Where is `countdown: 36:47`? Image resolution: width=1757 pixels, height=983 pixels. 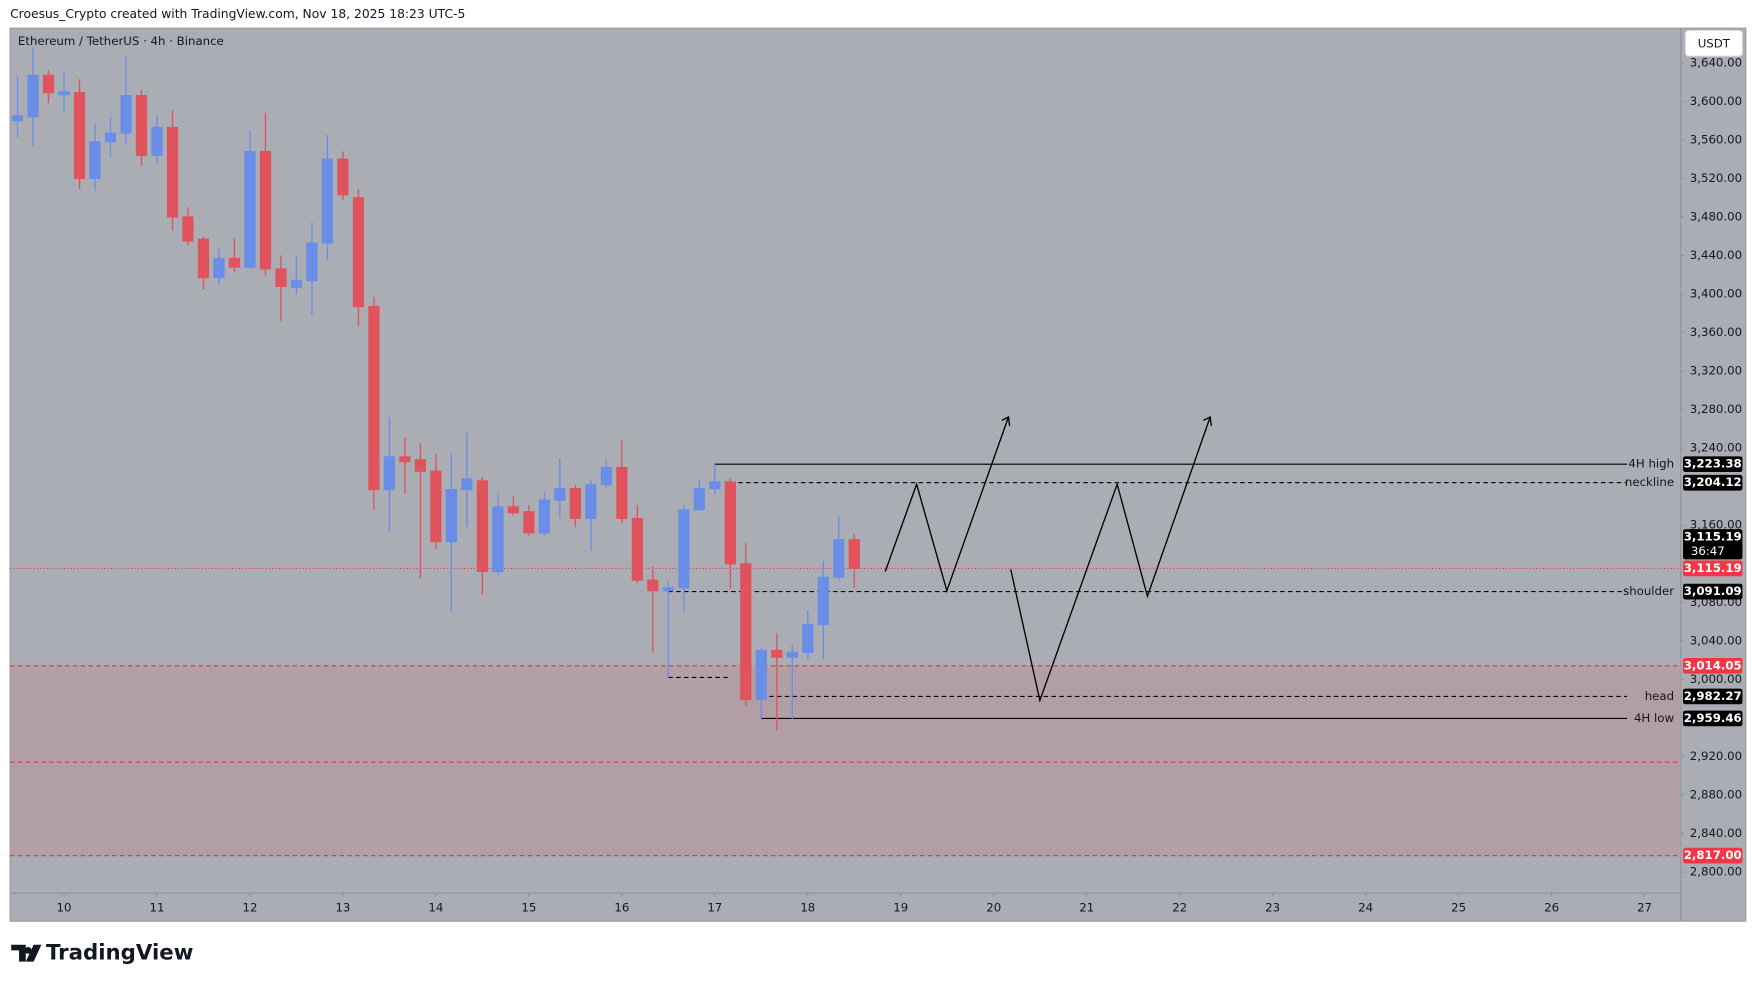
countdown: 36:47 is located at coordinates (1708, 551).